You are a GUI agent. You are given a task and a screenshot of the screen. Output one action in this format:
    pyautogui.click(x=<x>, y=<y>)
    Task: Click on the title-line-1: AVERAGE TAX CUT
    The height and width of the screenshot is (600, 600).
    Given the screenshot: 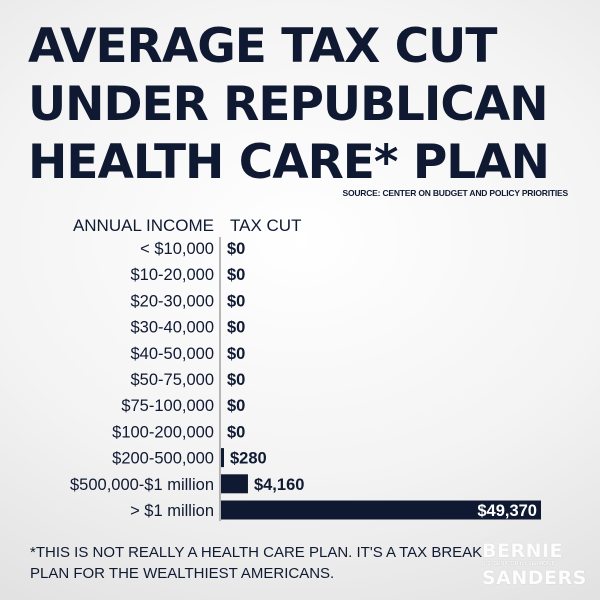 What is the action you would take?
    pyautogui.click(x=262, y=46)
    